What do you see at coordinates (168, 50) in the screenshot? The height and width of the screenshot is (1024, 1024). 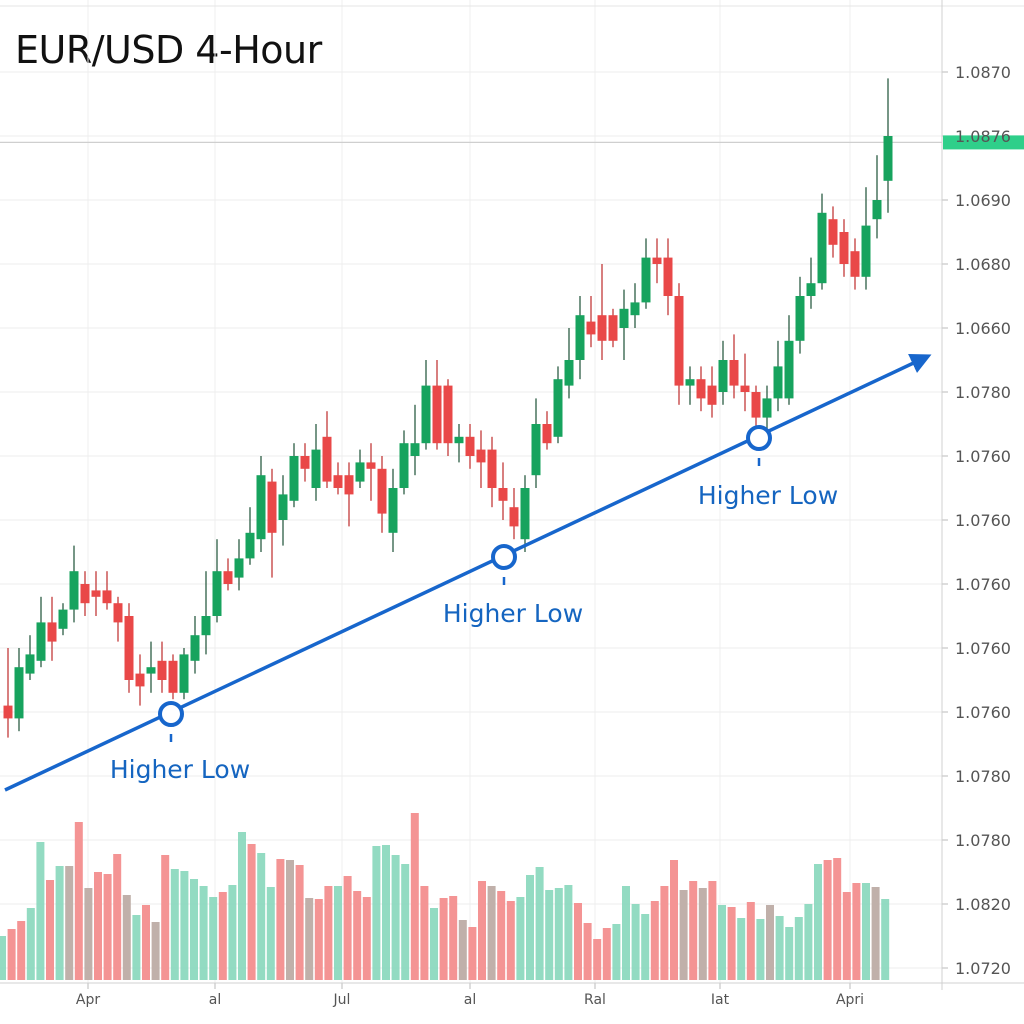 I see `chart-title: EUR/USD 4-Hour` at bounding box center [168, 50].